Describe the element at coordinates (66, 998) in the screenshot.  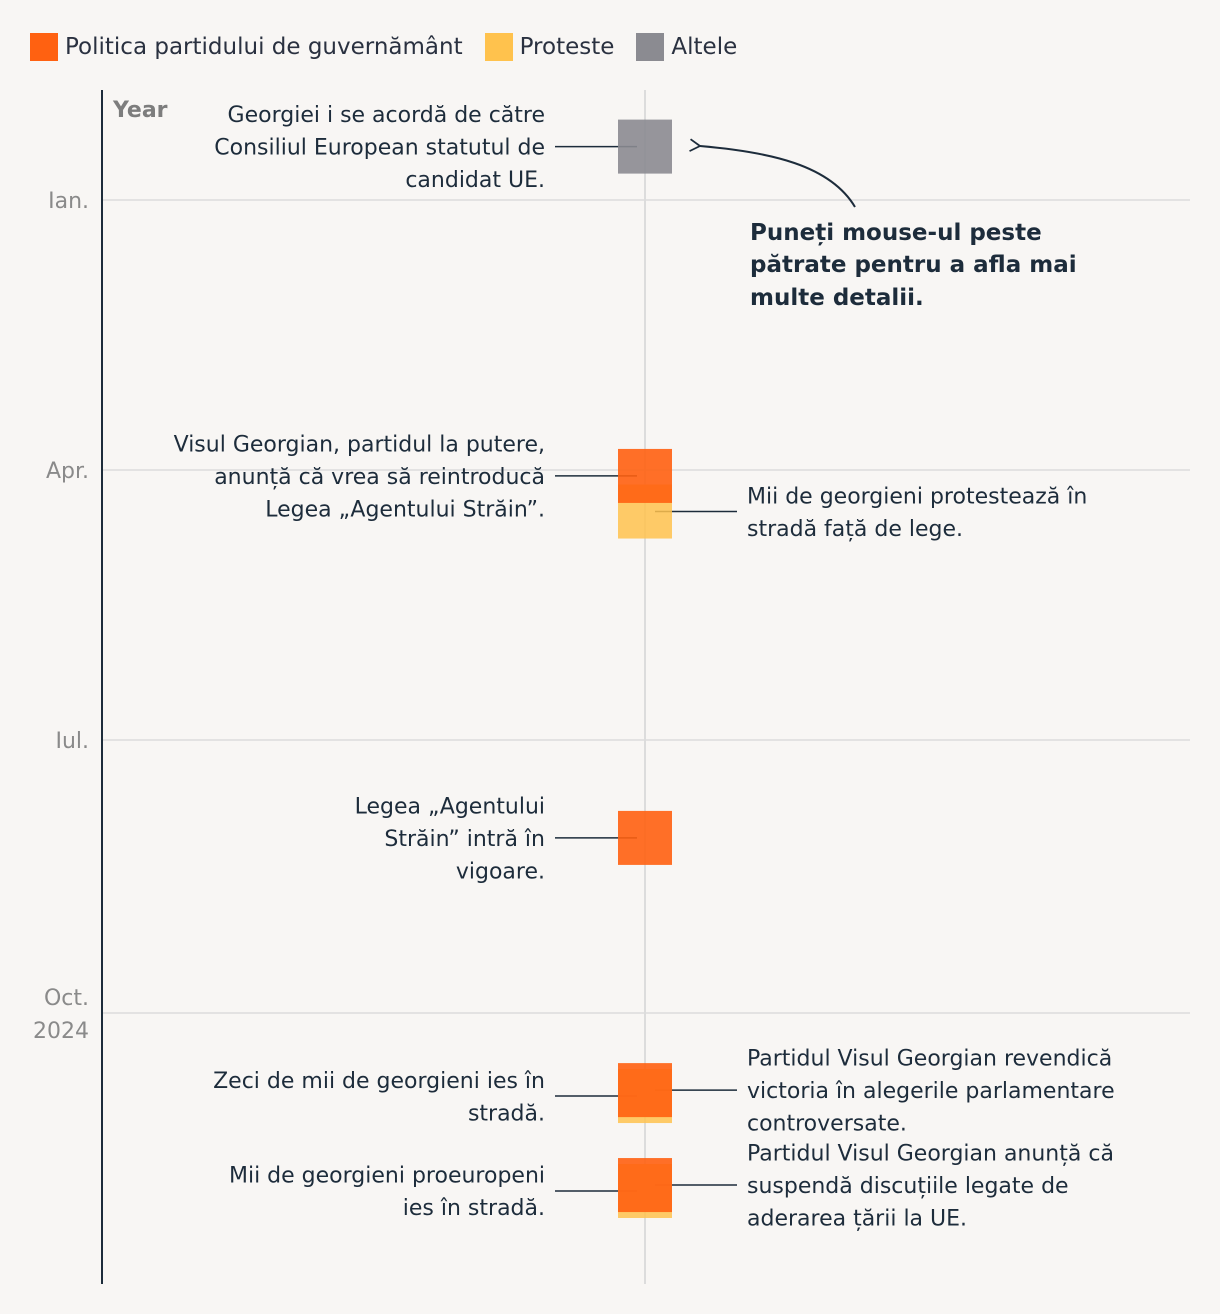
I see `tick-label-oct: Oct.` at that location.